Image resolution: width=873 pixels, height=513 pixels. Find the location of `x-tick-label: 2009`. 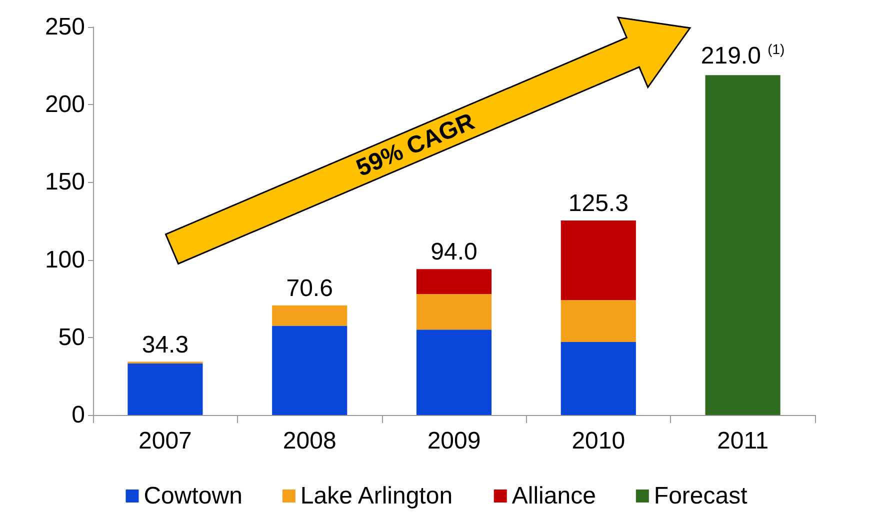

x-tick-label: 2009 is located at coordinates (454, 441).